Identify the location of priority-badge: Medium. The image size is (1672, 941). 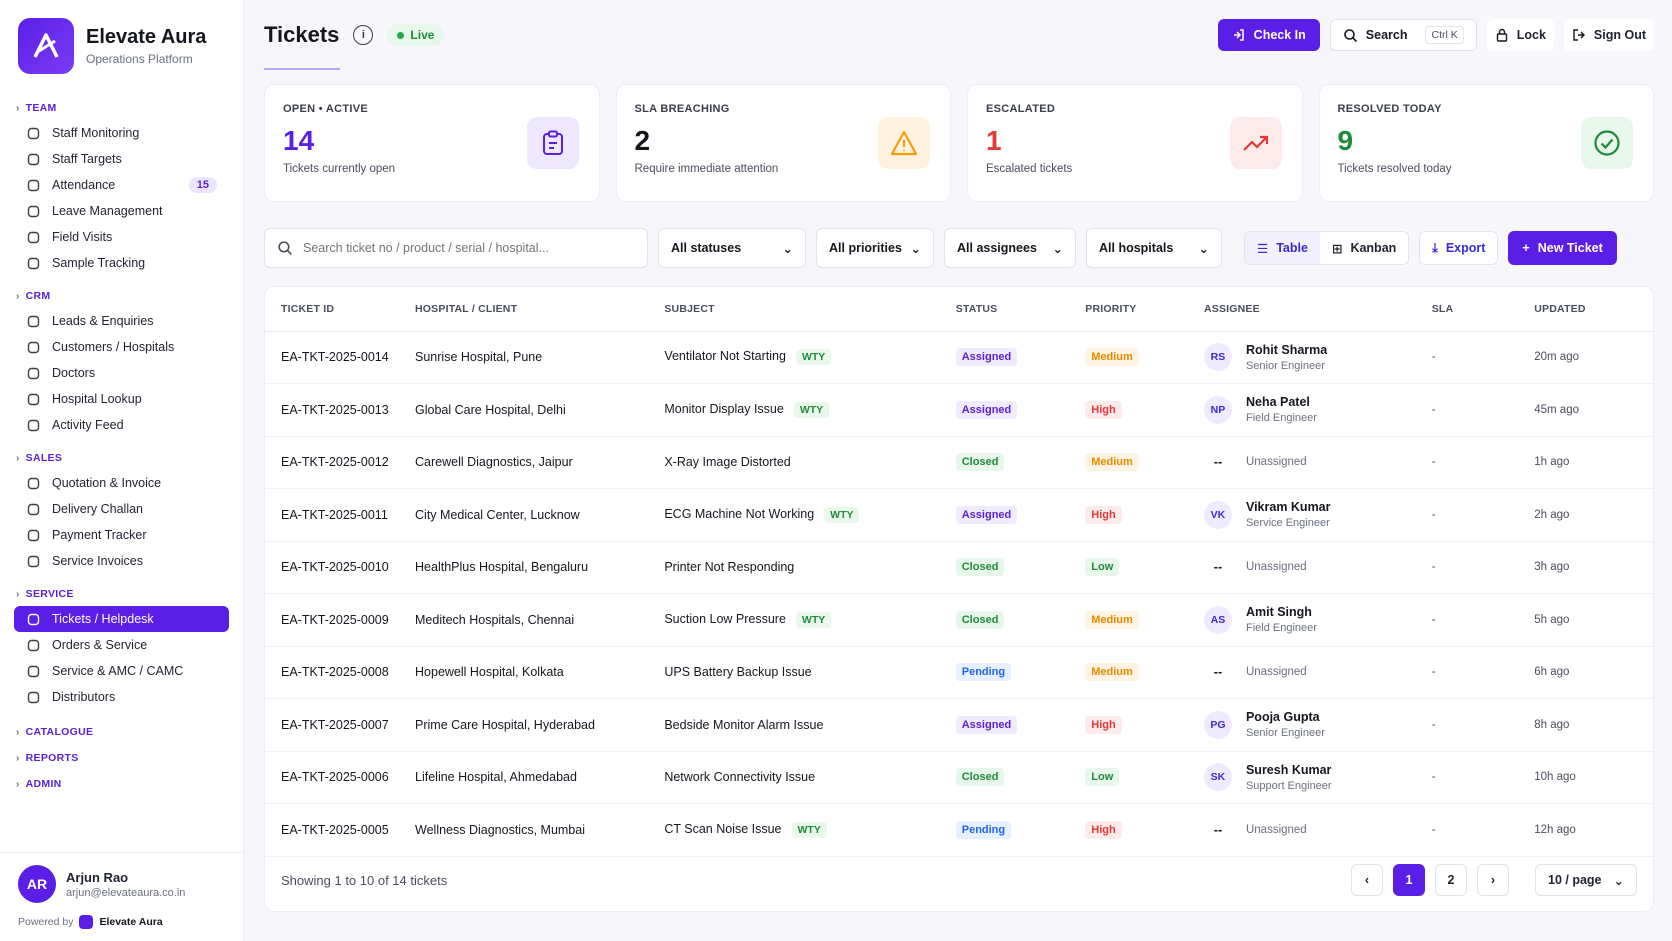
(1112, 672).